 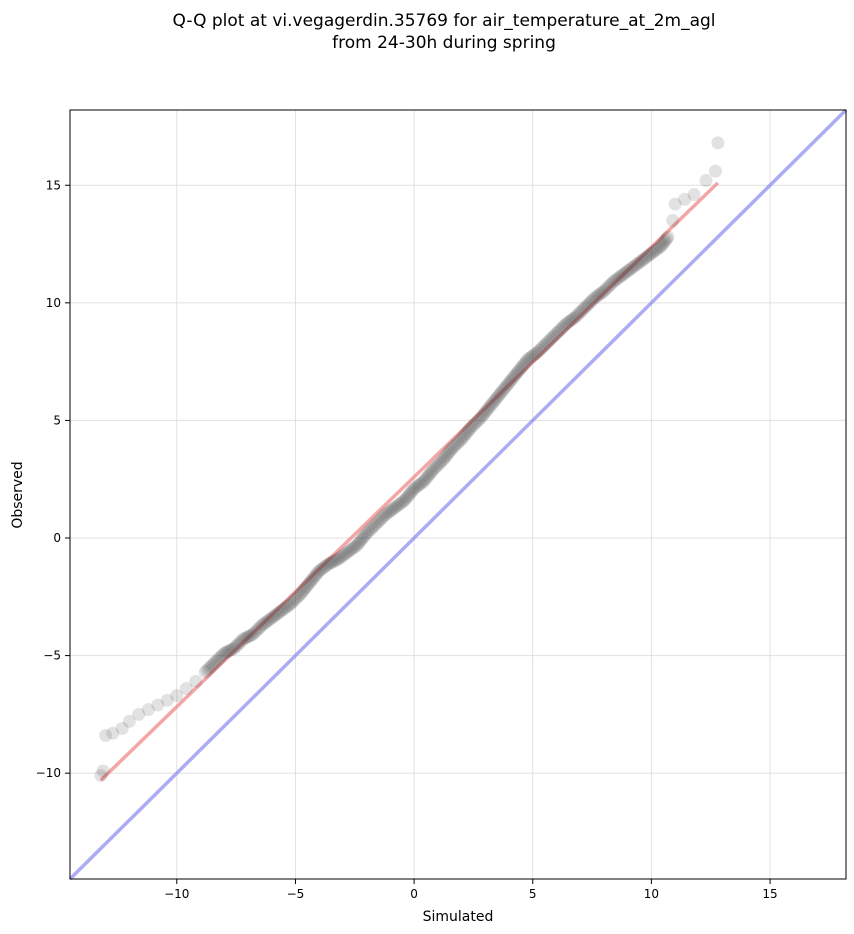 What do you see at coordinates (769, 894) in the screenshot?
I see `x-tick-label-5: 15` at bounding box center [769, 894].